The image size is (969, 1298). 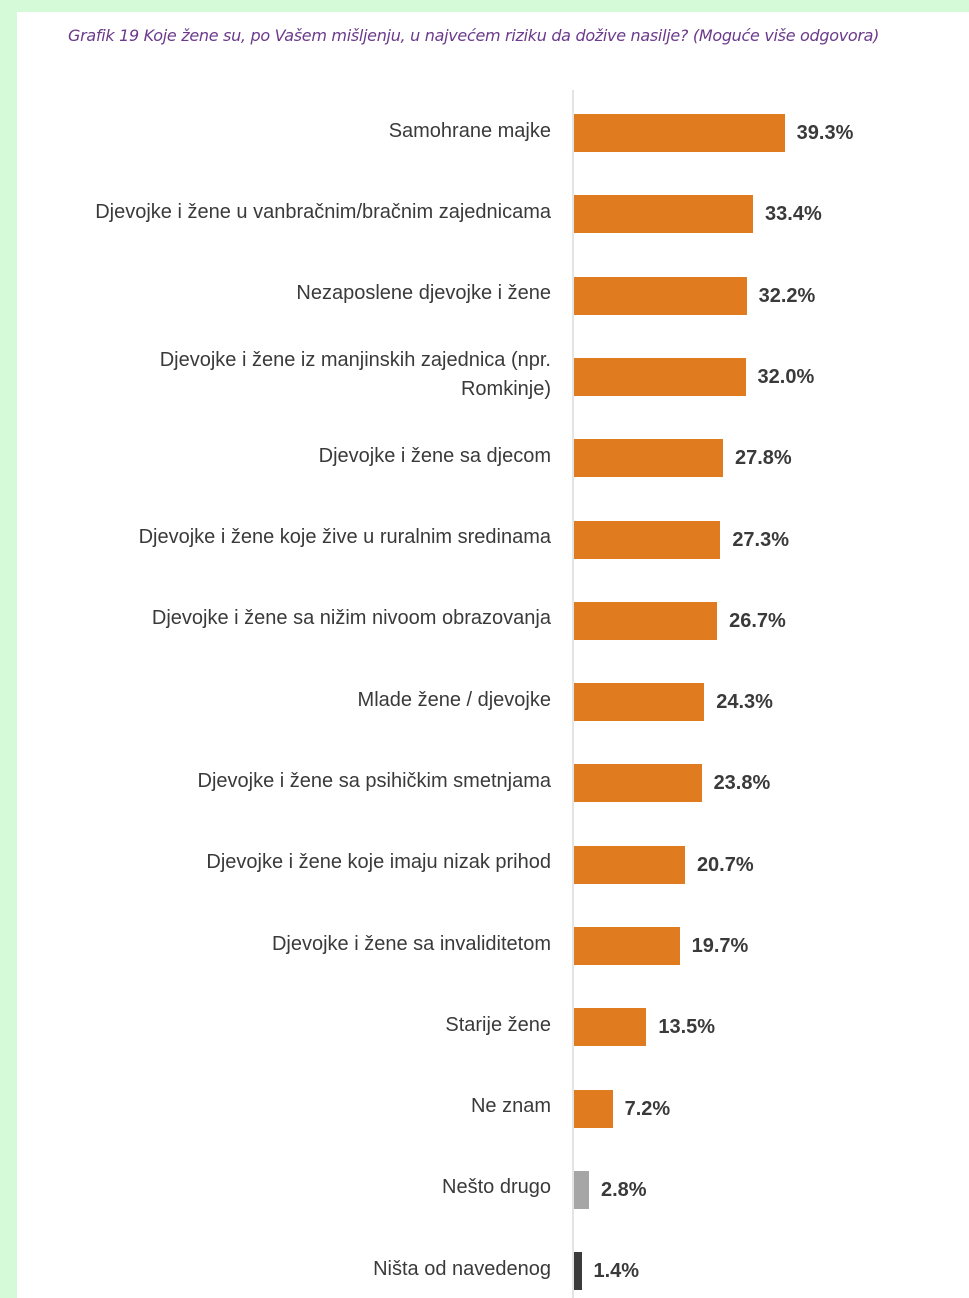 What do you see at coordinates (763, 458) in the screenshot?
I see `data-label: 27.8%` at bounding box center [763, 458].